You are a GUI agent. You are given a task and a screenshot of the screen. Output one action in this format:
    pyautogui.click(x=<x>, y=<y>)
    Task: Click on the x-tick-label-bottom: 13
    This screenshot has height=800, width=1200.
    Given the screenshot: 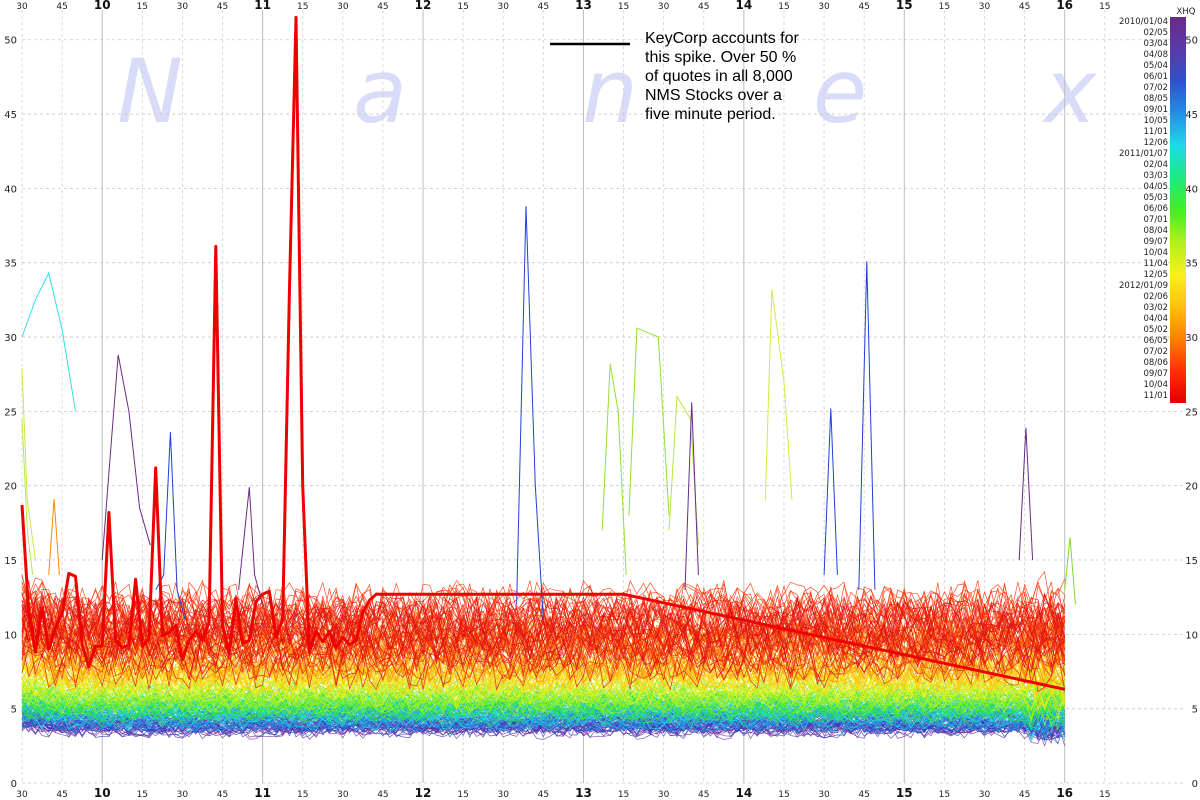 What is the action you would take?
    pyautogui.click(x=583, y=793)
    